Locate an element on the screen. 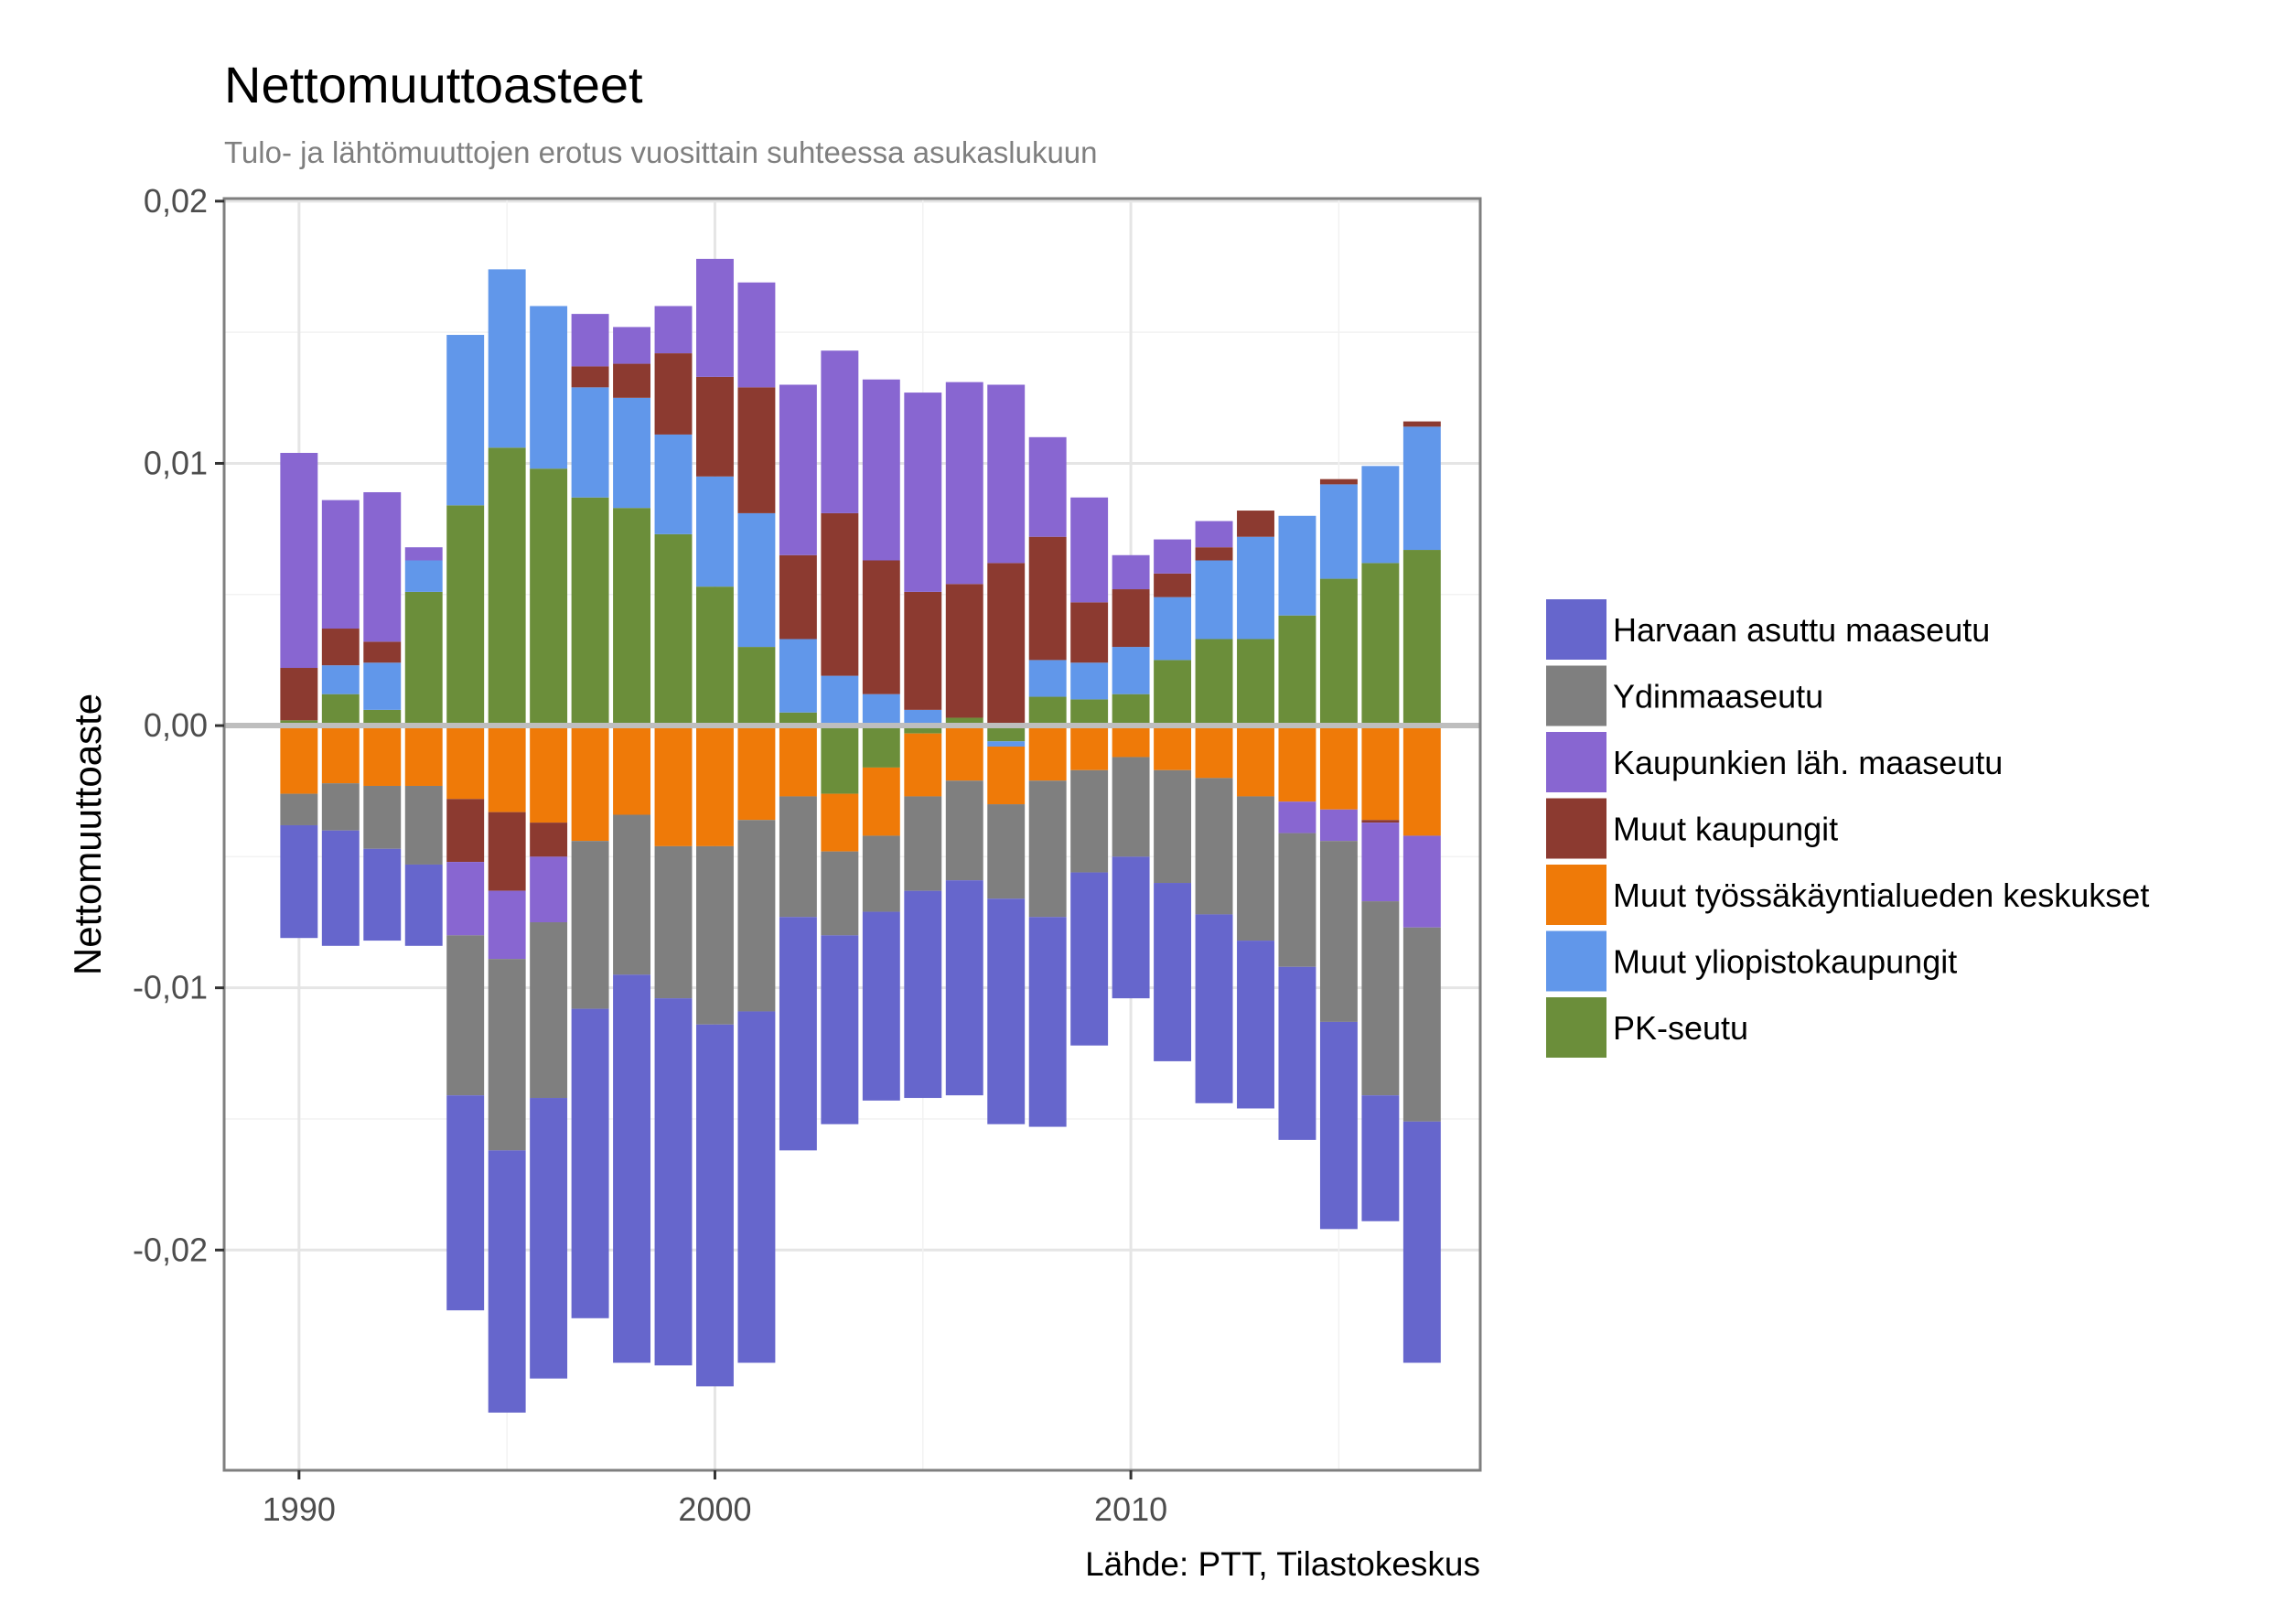 The image size is (2278, 1624). bar-2002-muut-kaupungit is located at coordinates (798, 597).